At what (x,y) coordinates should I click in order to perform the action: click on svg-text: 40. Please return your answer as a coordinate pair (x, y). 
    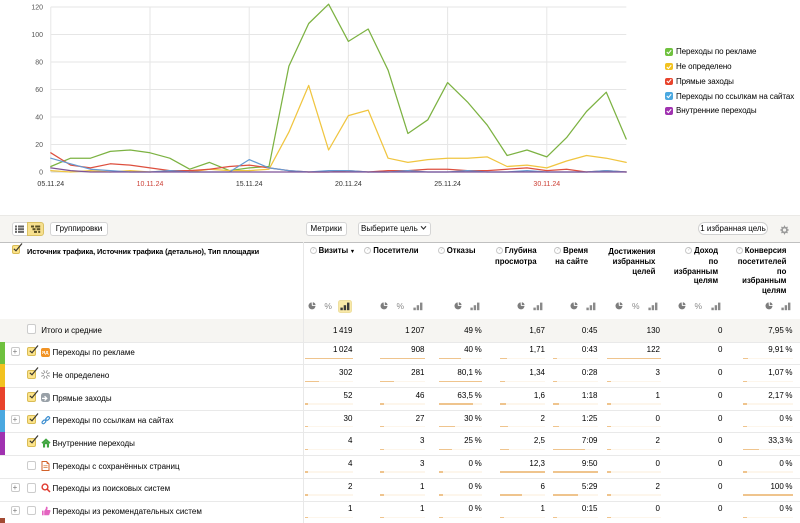
    Looking at the image, I should click on (39, 118).